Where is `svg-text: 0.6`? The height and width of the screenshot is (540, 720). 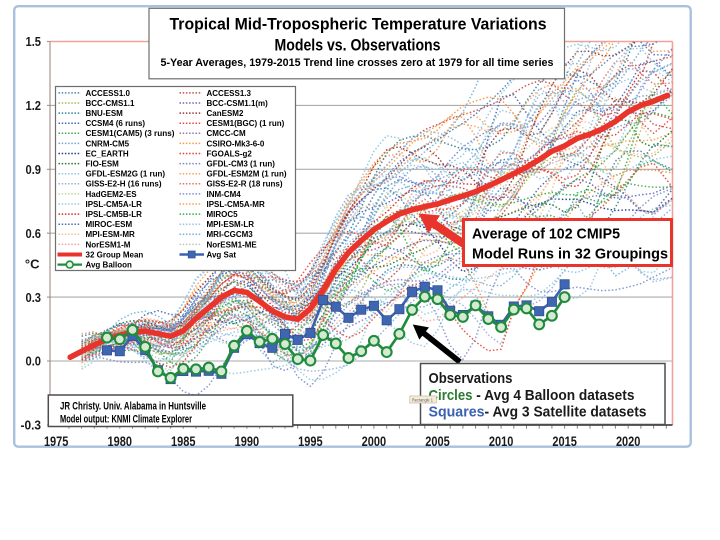 svg-text: 0.6 is located at coordinates (34, 233).